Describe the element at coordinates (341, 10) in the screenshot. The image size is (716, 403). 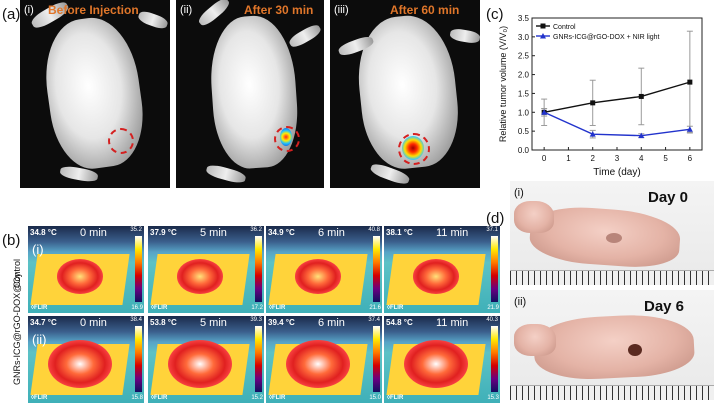
I see `frame-roman: (iii)` at that location.